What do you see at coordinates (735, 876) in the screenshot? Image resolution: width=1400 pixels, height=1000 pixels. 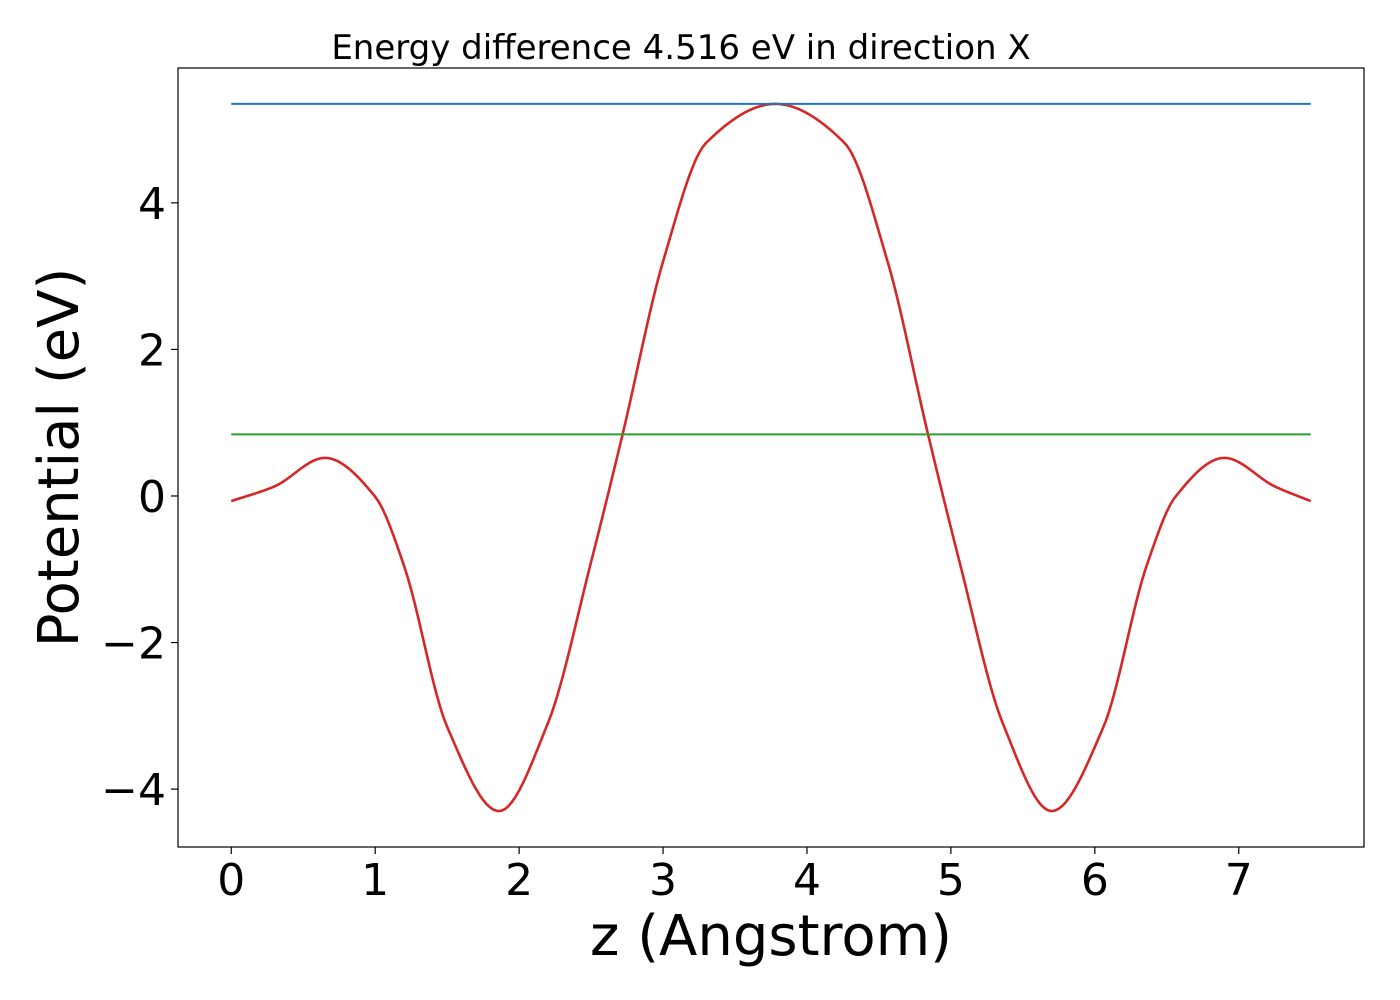 I see `x-axis: 0 1 2 3 4 5 6 7` at bounding box center [735, 876].